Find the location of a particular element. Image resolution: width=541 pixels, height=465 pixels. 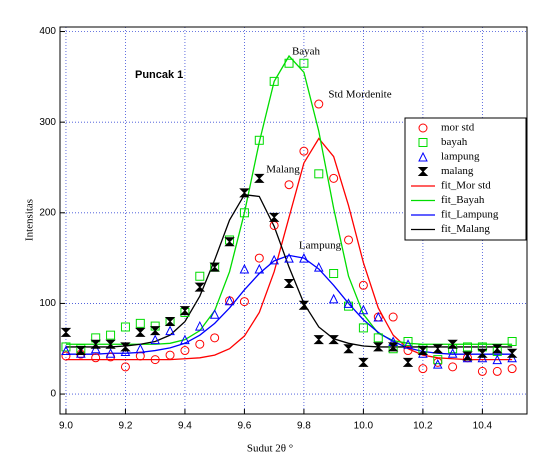

legend-label: mor std is located at coordinates (458, 128).